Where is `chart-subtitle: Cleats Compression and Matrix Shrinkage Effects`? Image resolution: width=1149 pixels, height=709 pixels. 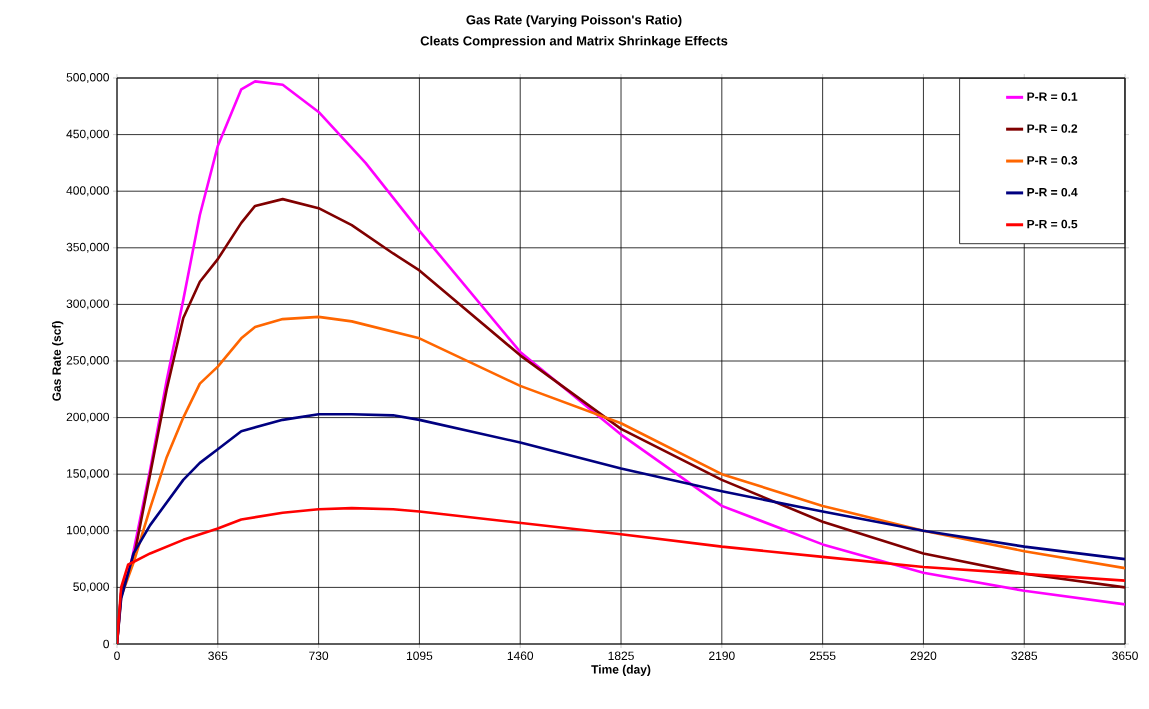
chart-subtitle: Cleats Compression and Matrix Shrinkage Effects is located at coordinates (574, 42).